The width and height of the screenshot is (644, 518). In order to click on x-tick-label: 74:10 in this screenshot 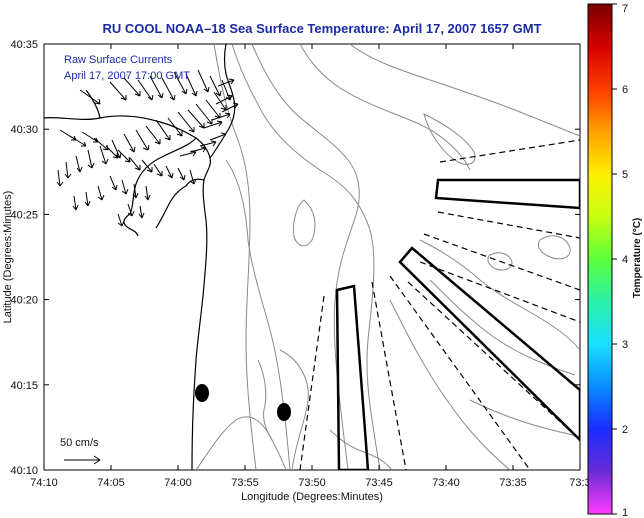, I will do `click(44, 483)`.